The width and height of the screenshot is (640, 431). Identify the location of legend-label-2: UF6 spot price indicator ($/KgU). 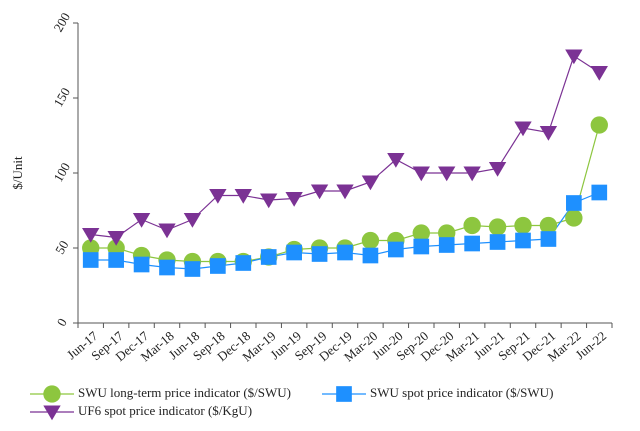
(165, 410).